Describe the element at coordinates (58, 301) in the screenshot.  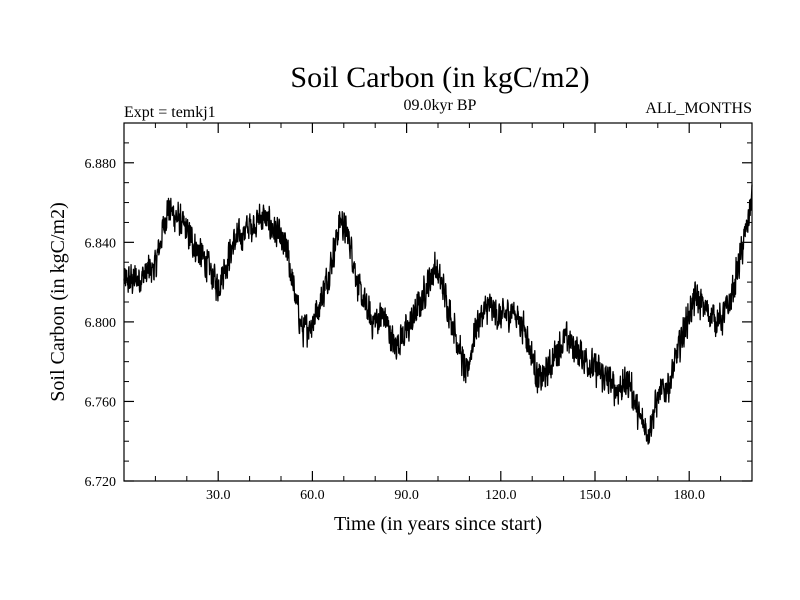
I see `y-axis-label: Soil Carbon (in kgC/m2)` at that location.